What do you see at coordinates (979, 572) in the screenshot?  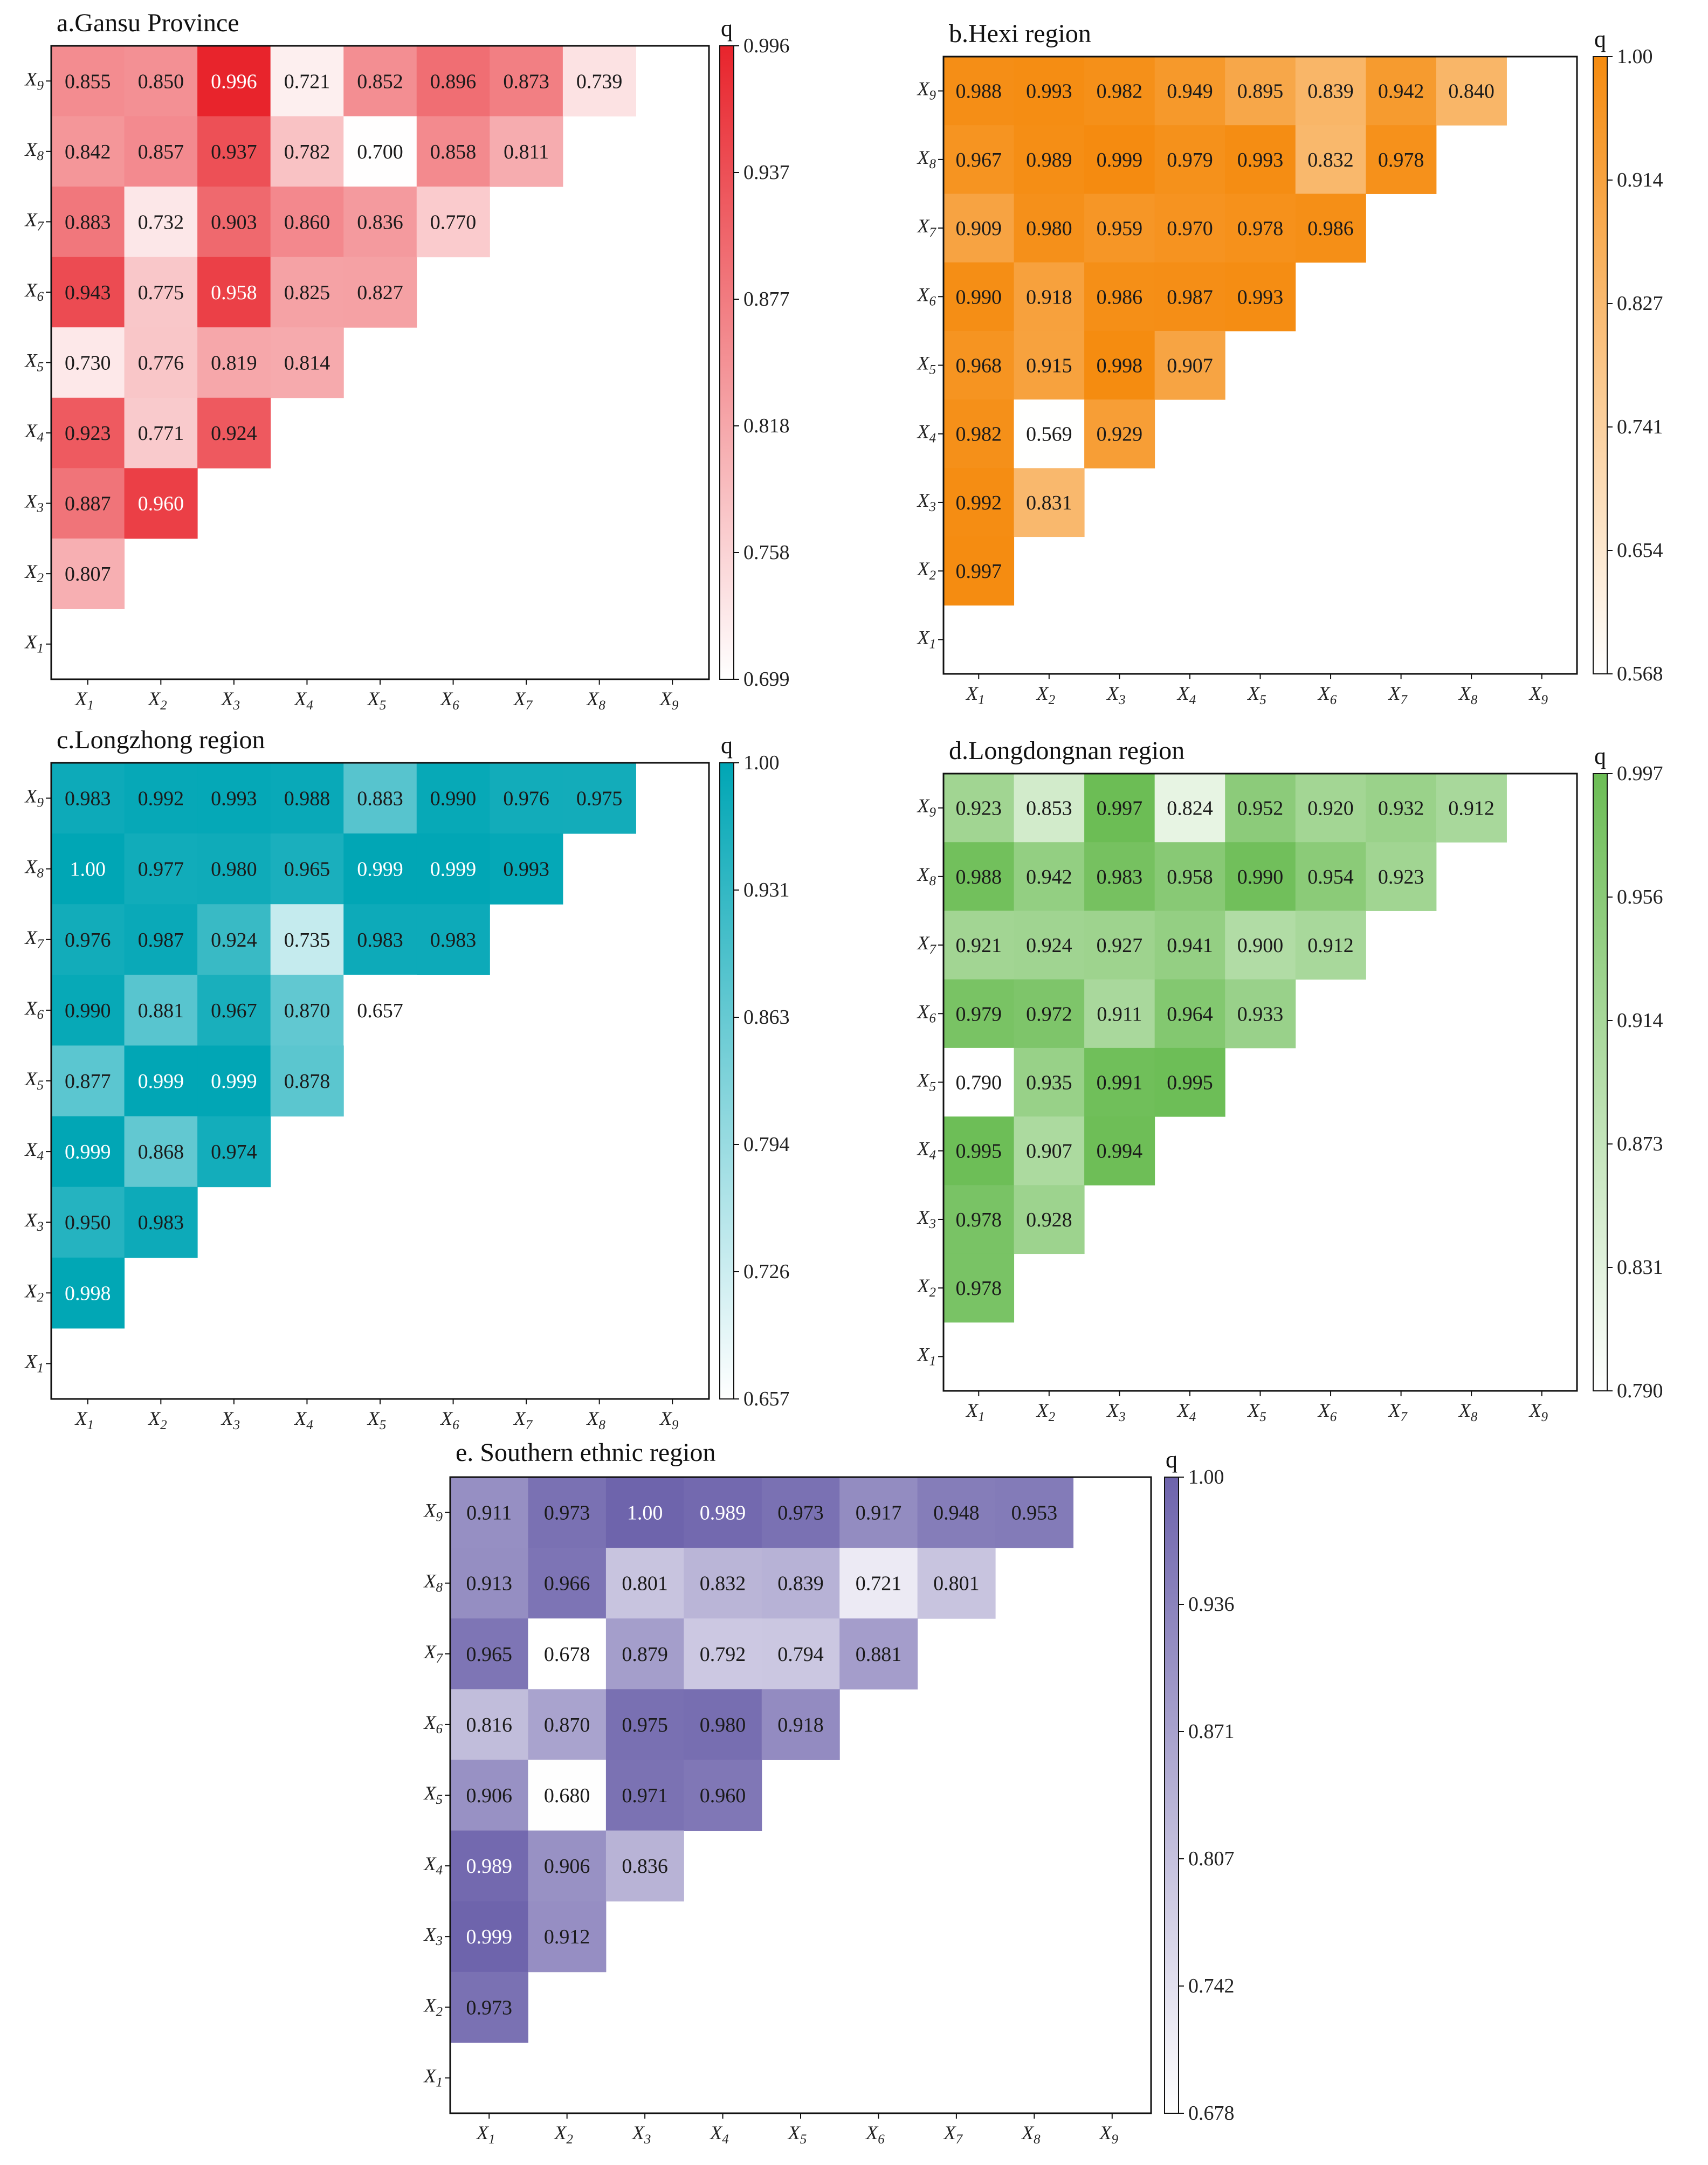 I see `cell-value: 0.997` at bounding box center [979, 572].